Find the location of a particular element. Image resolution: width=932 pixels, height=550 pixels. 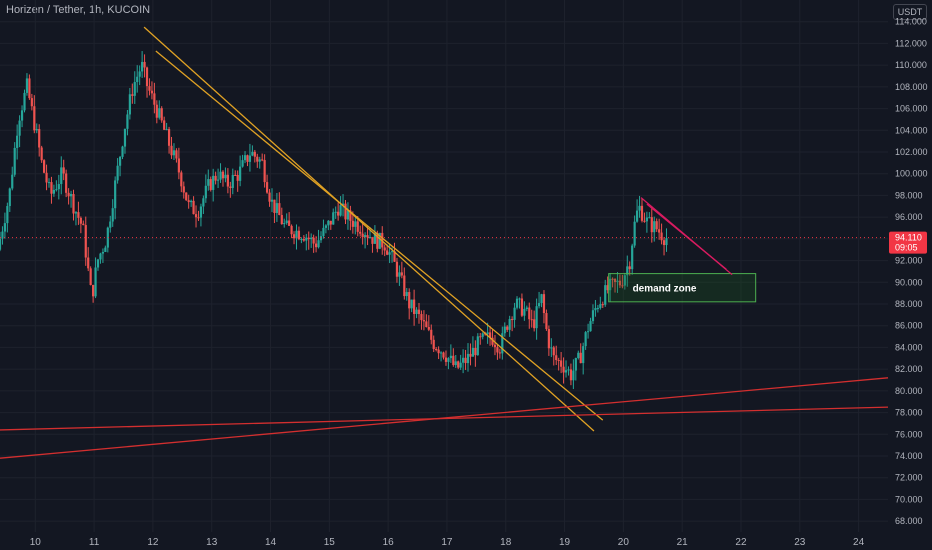

time-tick-label: 16 is located at coordinates (389, 542).